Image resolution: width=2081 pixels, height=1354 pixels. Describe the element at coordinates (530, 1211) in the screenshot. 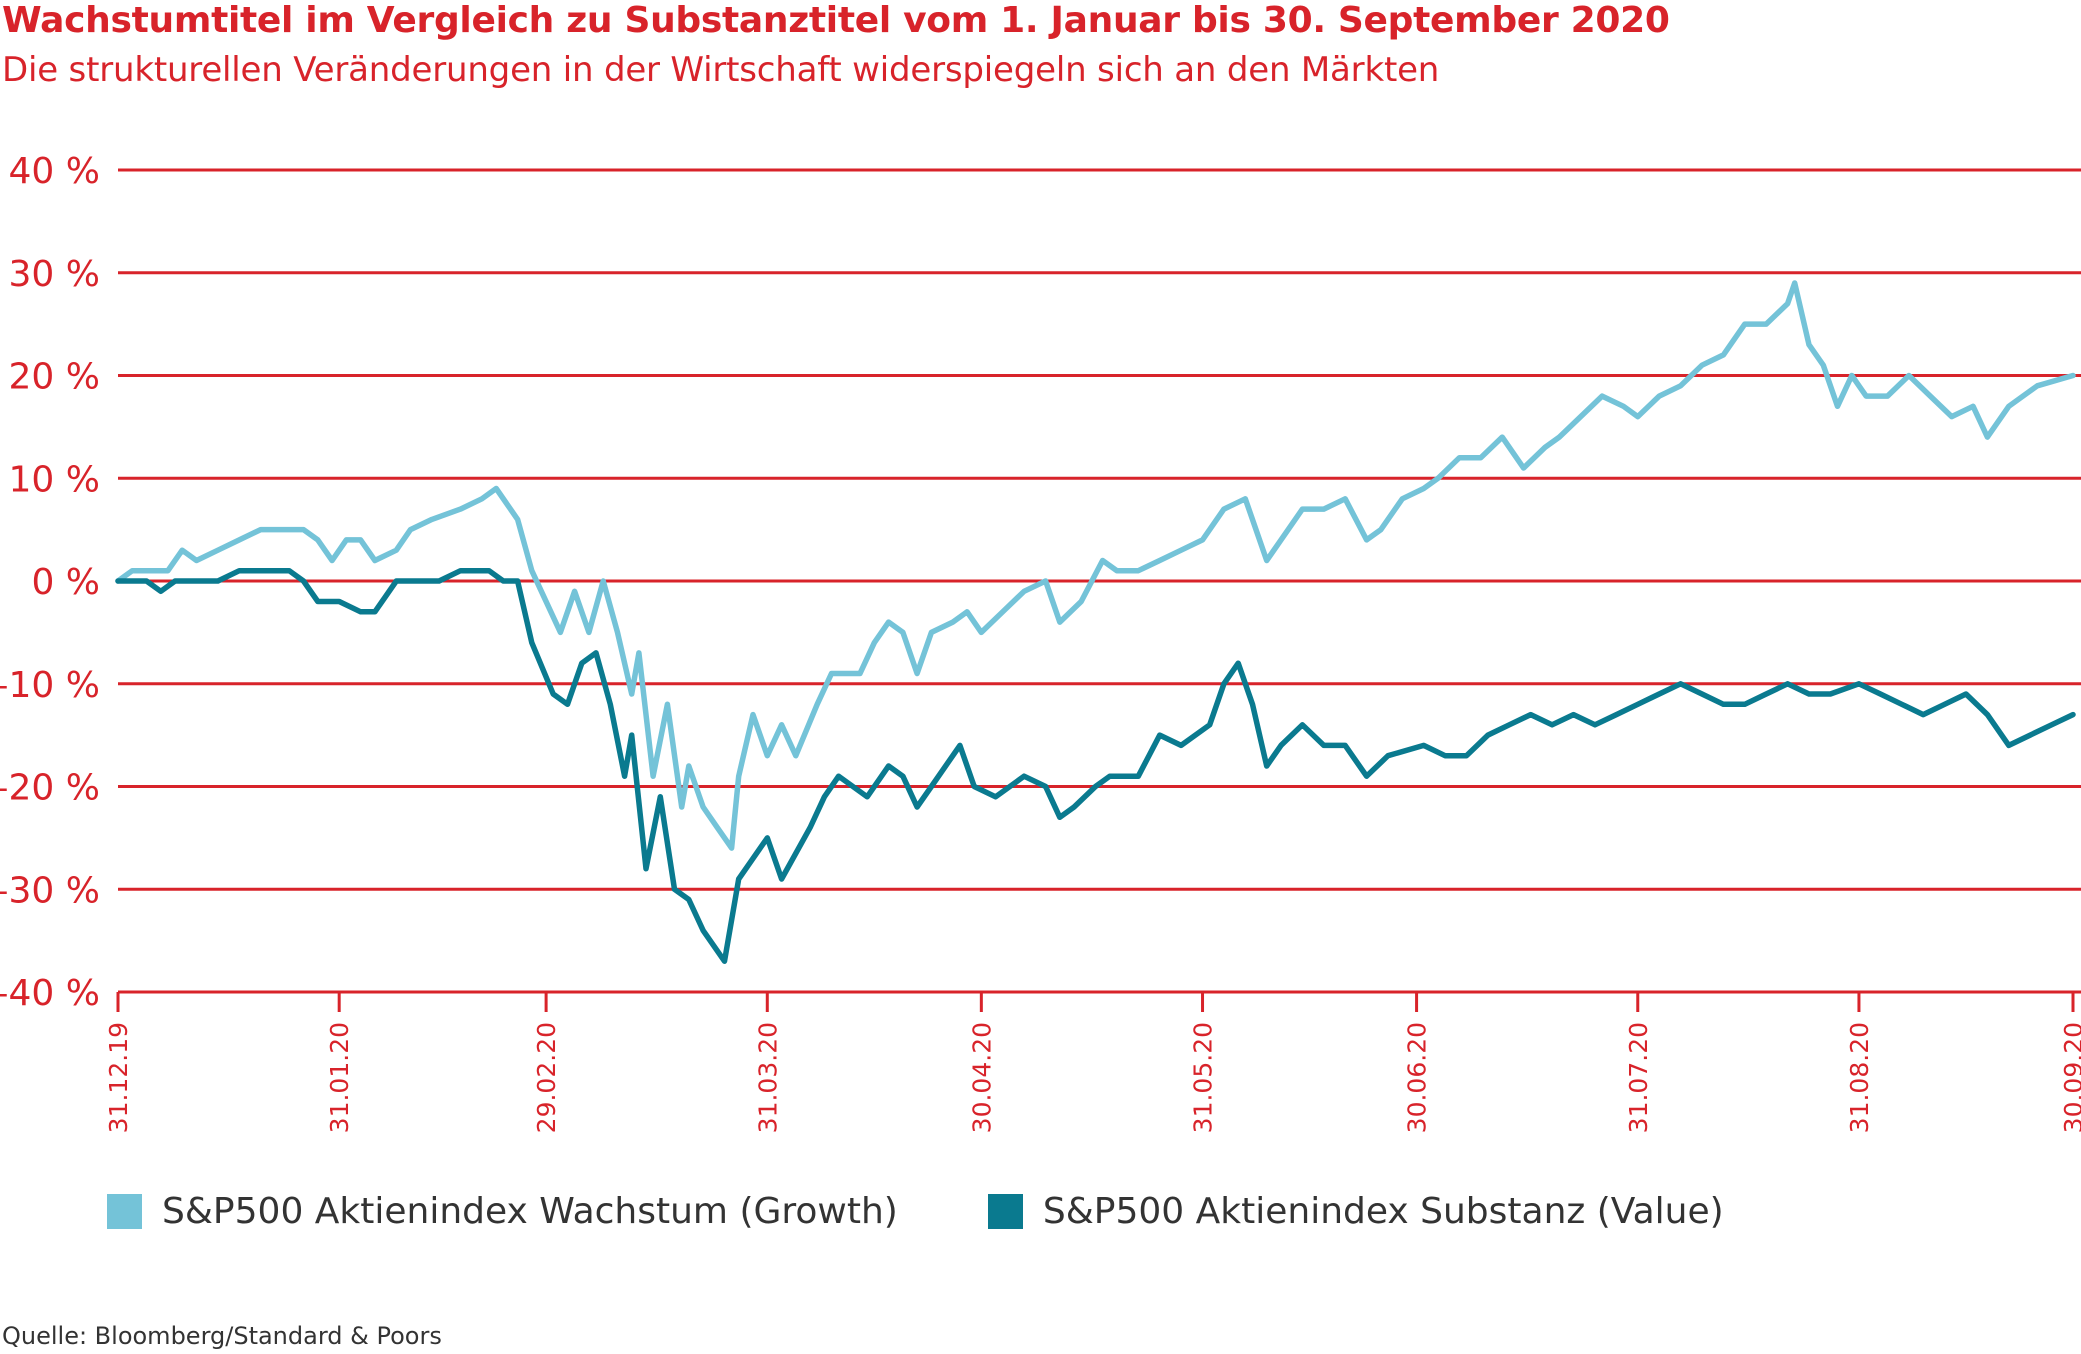

I see `legend-label-growth: S&P500 Aktienindex Wachstum (Growth)` at that location.